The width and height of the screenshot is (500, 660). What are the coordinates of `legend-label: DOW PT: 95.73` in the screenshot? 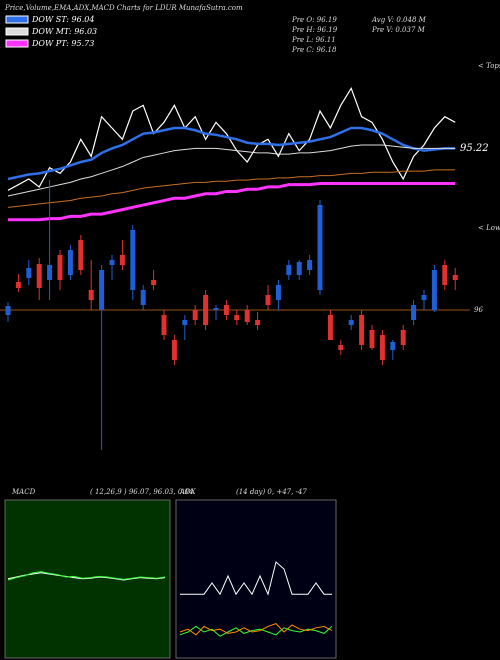 It's located at (62, 43).